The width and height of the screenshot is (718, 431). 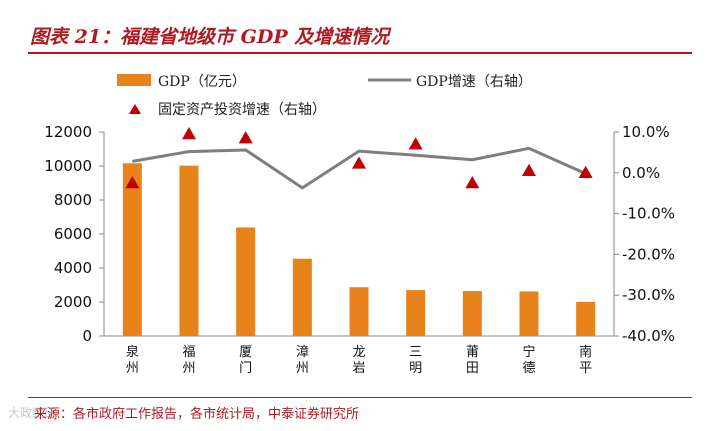 I want to click on investment-marker-南平, so click(x=585, y=172).